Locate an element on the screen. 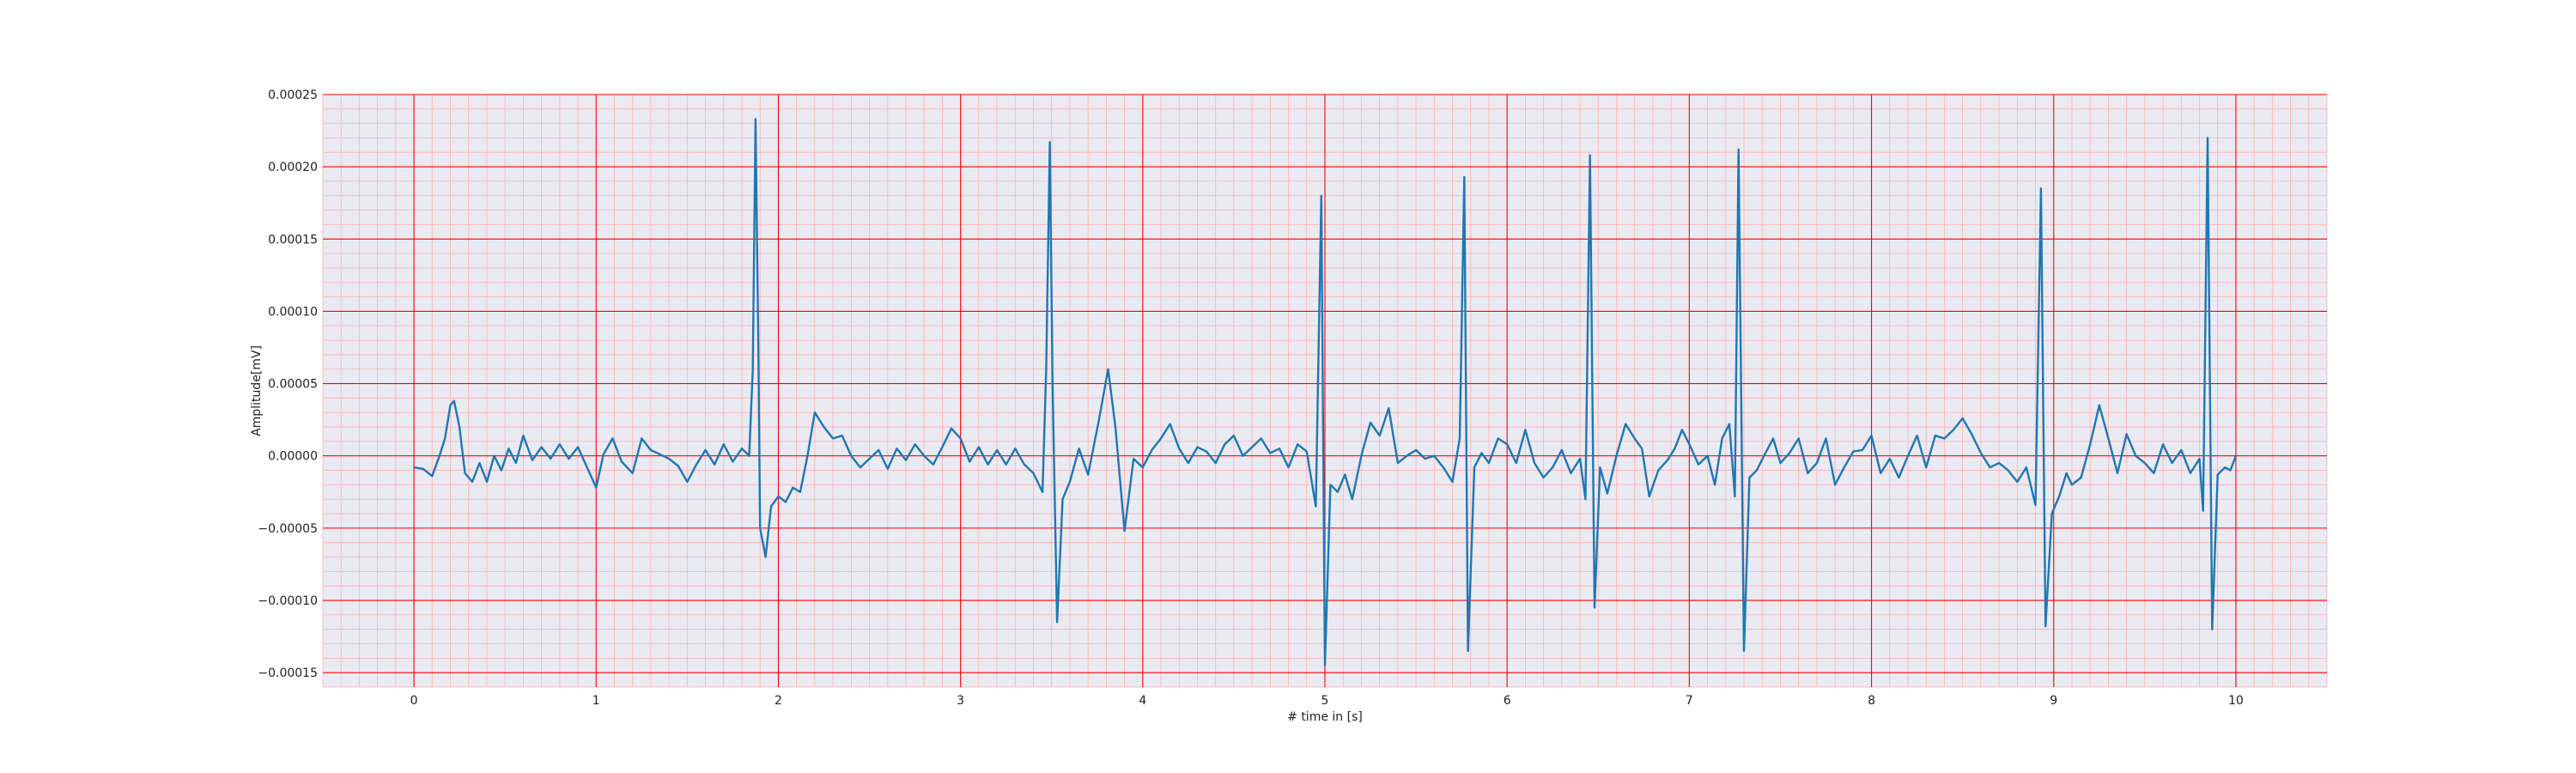  x-tick-label: 3 is located at coordinates (961, 701).